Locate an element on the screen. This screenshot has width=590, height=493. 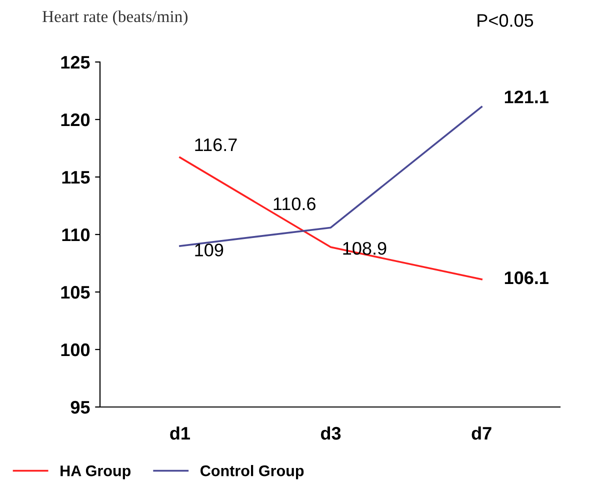
y-tick-label: 100 is located at coordinates (75, 349).